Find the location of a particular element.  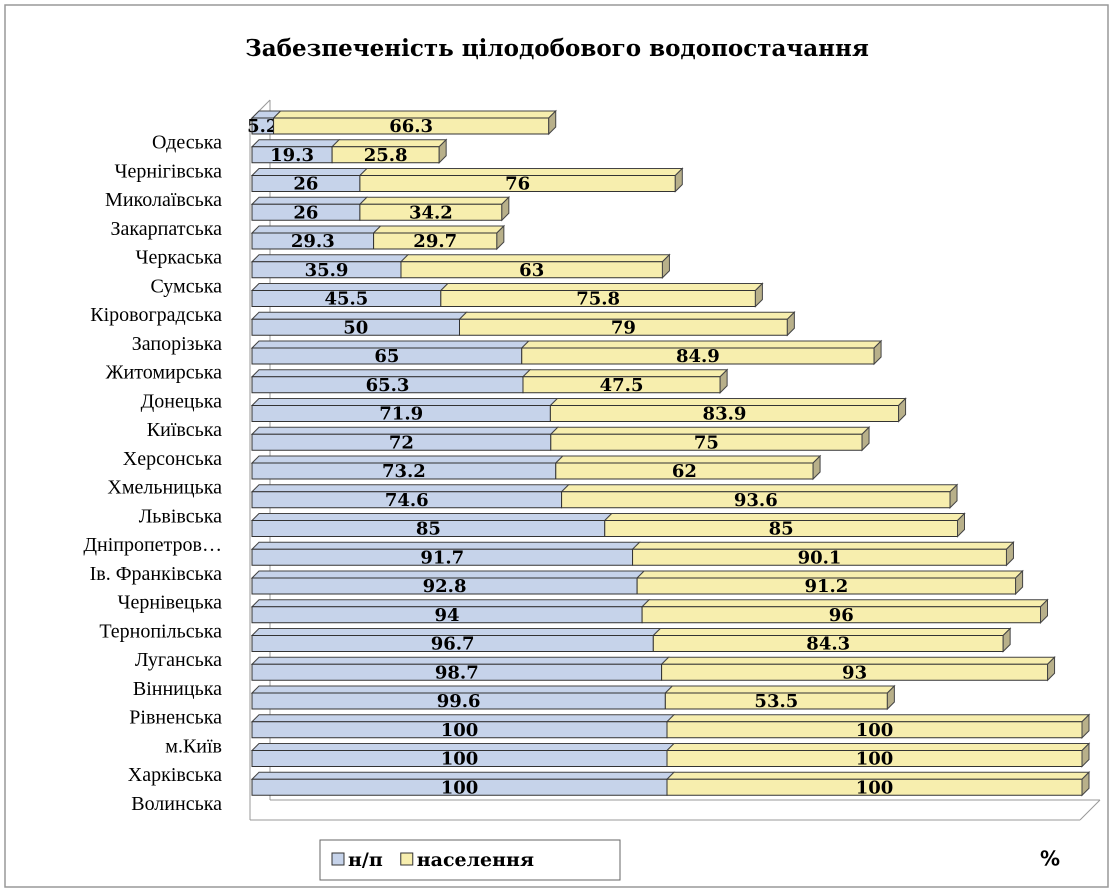

data-label: 91.7 is located at coordinates (442, 557).